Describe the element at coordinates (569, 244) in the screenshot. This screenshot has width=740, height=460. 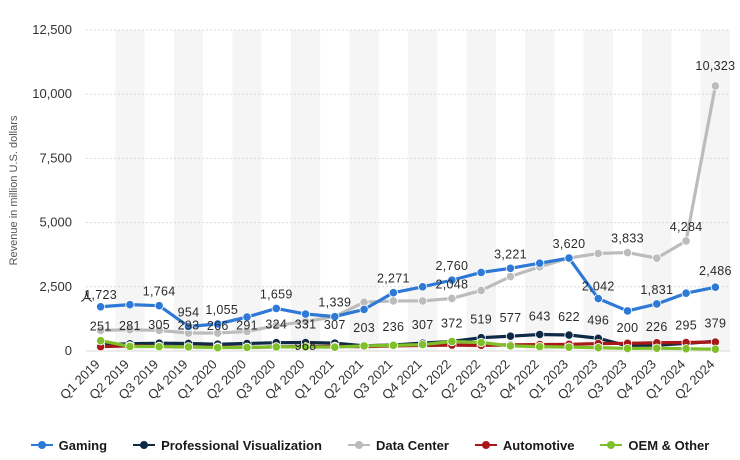
I see `data-label: 3,620` at that location.